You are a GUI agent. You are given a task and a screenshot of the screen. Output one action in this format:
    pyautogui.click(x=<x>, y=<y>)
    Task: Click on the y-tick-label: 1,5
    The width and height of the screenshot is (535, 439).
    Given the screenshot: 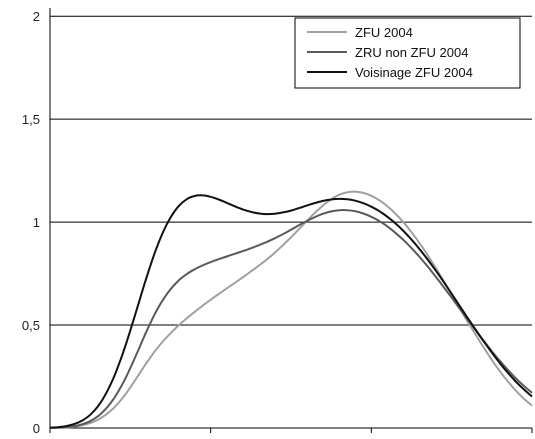 What is the action you would take?
    pyautogui.click(x=31, y=119)
    